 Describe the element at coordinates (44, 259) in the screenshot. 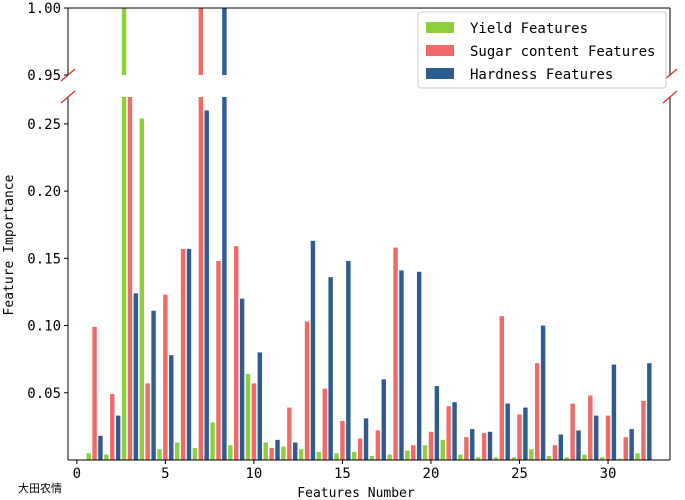

I see `y-tick-label: 0.15` at that location.